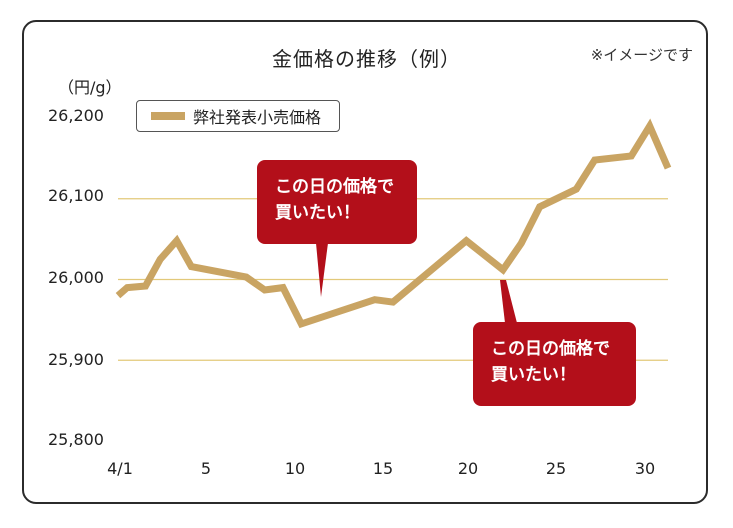  I want to click on legend-swatch, so click(168, 116).